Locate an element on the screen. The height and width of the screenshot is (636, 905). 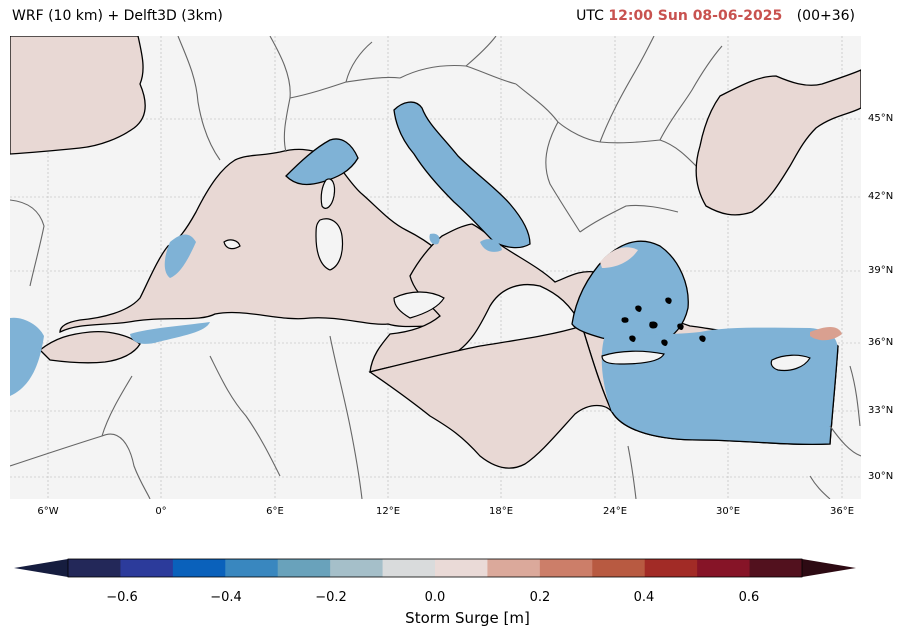
valid-time: 12:00 Sun 08-06-2025 is located at coordinates (695, 16).